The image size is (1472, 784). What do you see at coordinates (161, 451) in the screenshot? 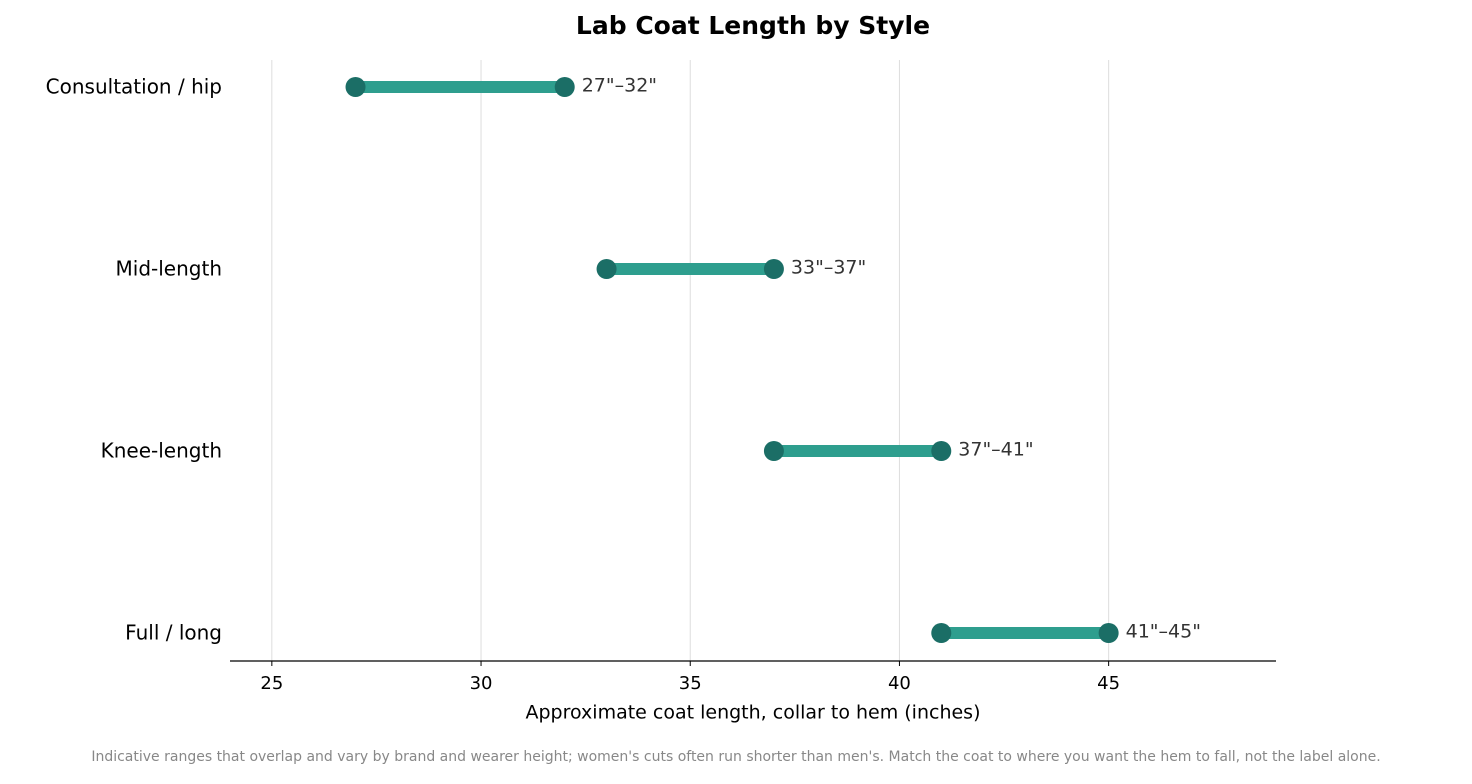
I see `y-tick-label: Knee-length` at bounding box center [161, 451].